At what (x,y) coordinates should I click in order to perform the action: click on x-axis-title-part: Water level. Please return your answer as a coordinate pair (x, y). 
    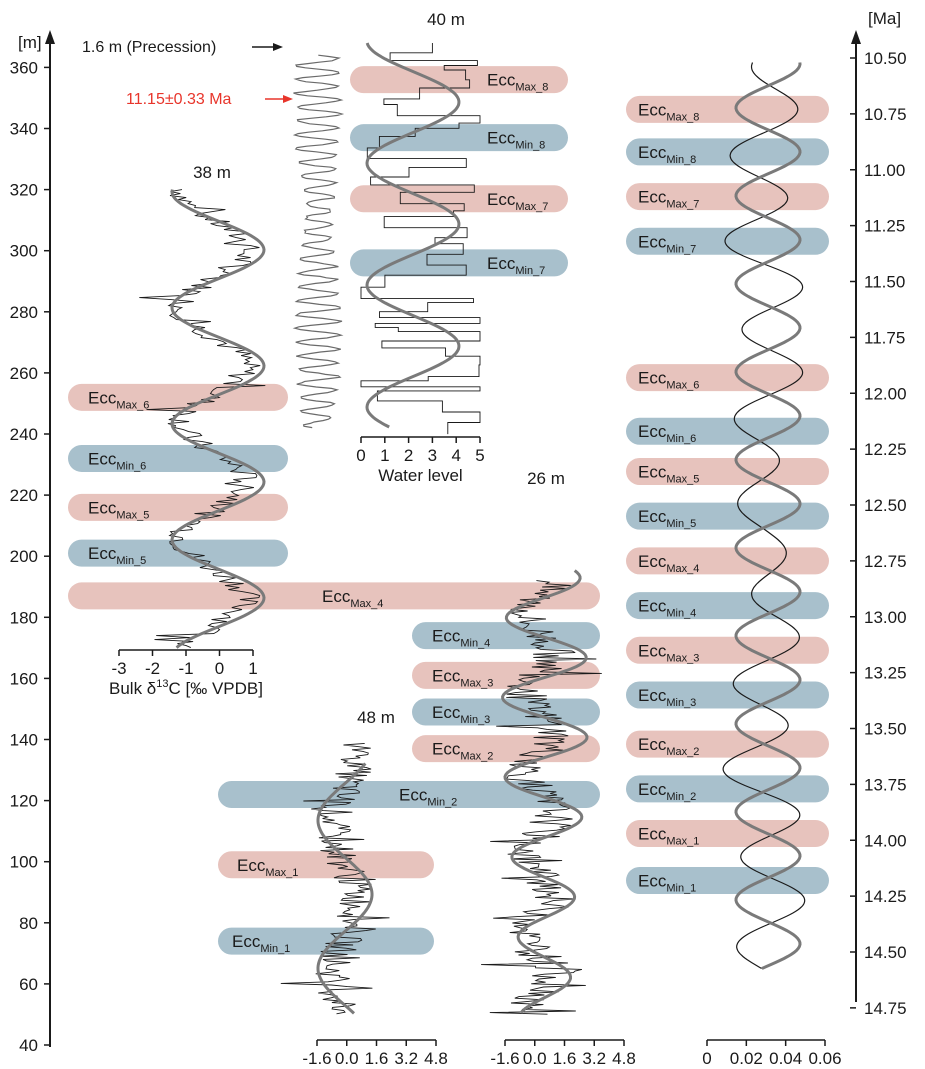
    Looking at the image, I should click on (420, 475).